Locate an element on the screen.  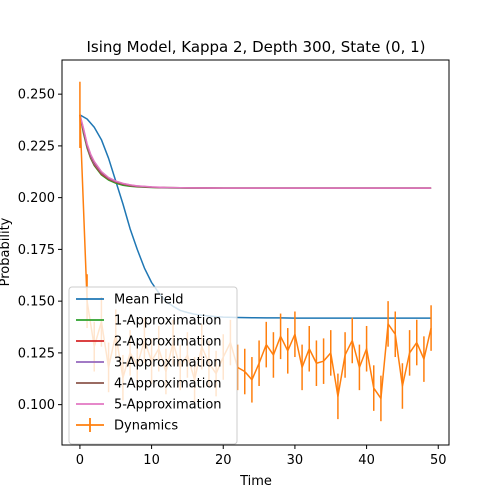
x-tick-label: 0 is located at coordinates (80, 460).